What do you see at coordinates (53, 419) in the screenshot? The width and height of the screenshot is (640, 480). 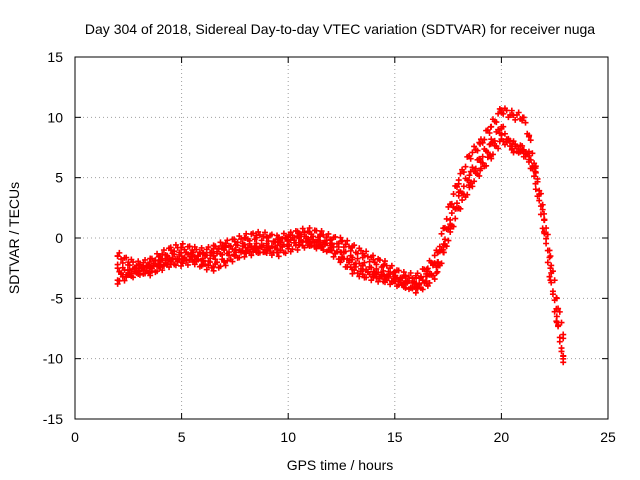 I see `y-tick-label: -15` at bounding box center [53, 419].